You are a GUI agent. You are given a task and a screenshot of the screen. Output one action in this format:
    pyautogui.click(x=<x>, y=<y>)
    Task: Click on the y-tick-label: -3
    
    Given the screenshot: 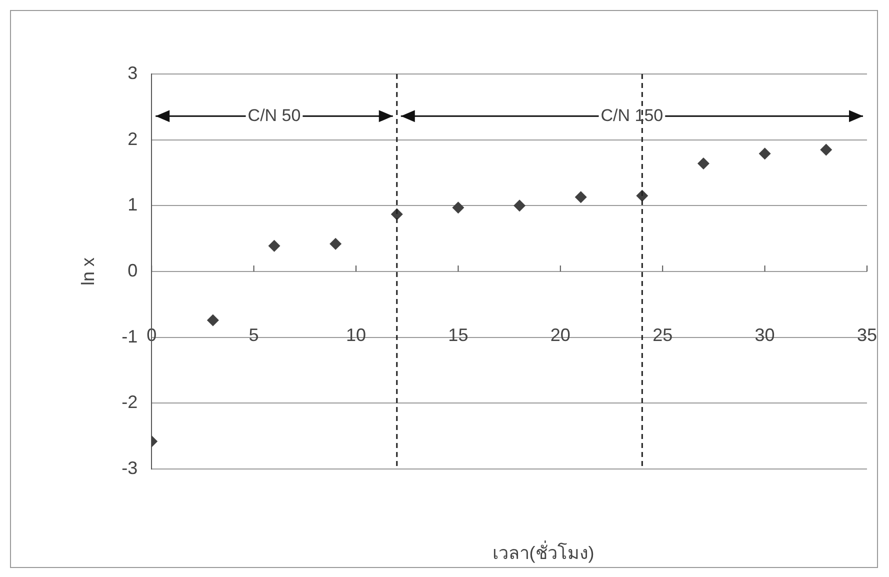 What is the action you would take?
    pyautogui.click(x=130, y=468)
    